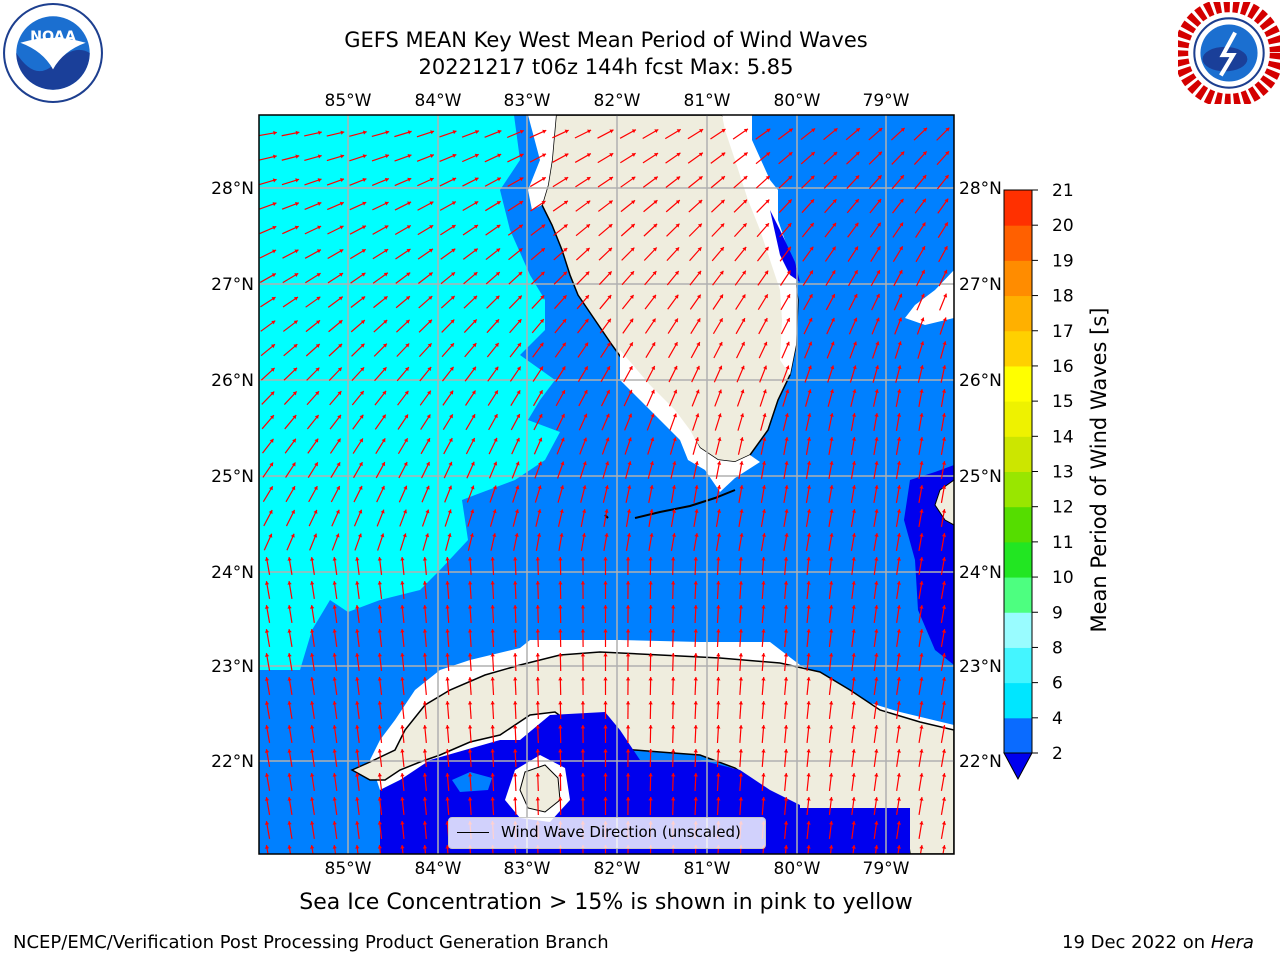 This screenshot has height=960, width=1280. Describe the element at coordinates (1018, 665) in the screenshot. I see `colorbar-segment` at that location.